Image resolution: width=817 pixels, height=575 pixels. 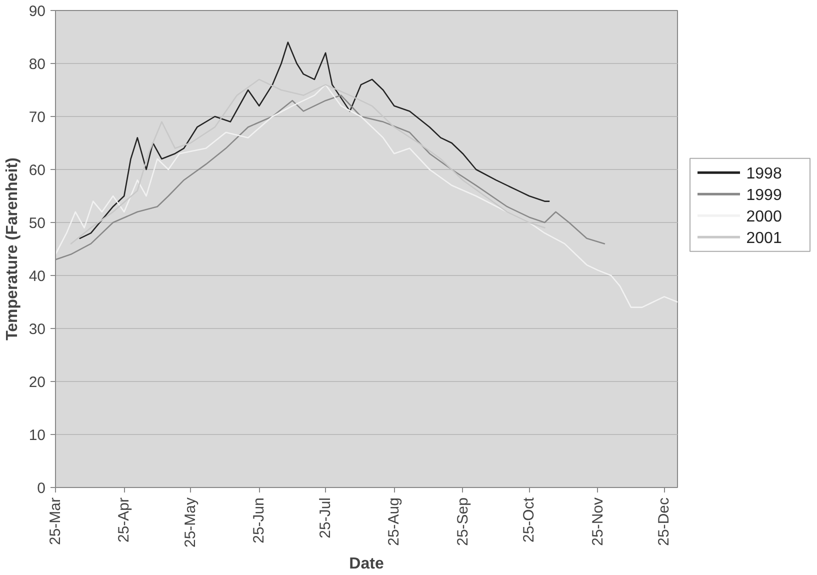 I want to click on legend-label: 1999, so click(x=764, y=195).